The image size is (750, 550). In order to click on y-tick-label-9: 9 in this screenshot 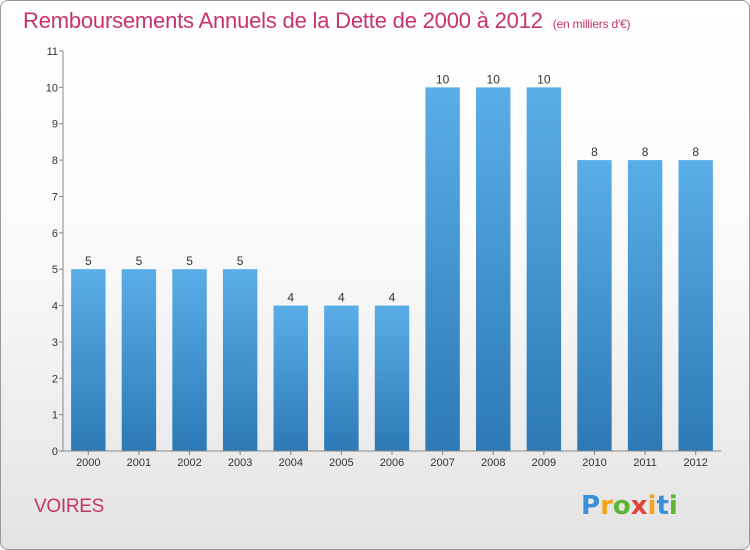, I will do `click(55, 125)`.